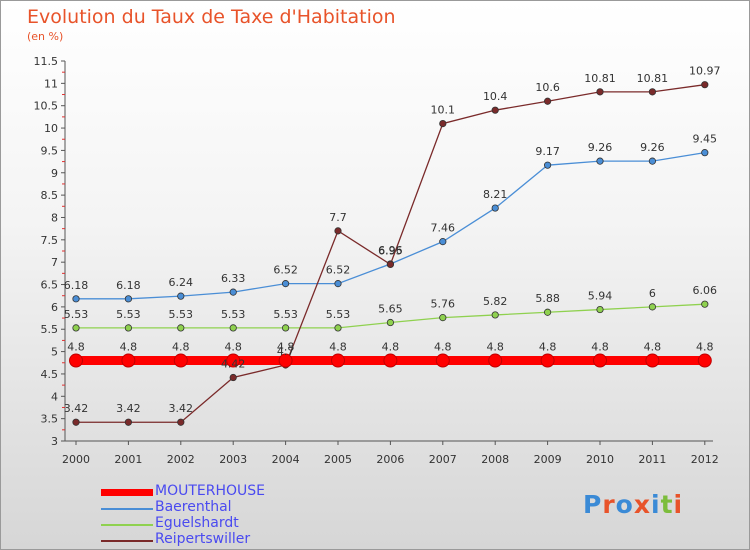 The width and height of the screenshot is (750, 550). Describe the element at coordinates (51, 128) in the screenshot. I see `y-tick-label: 10` at that location.